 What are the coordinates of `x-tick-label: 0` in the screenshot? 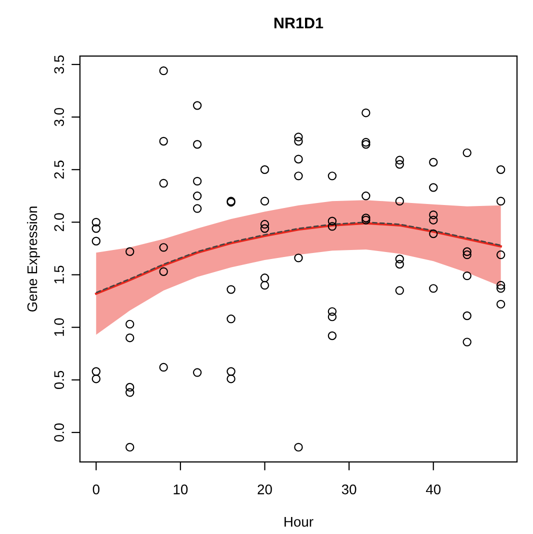 It's located at (96, 489).